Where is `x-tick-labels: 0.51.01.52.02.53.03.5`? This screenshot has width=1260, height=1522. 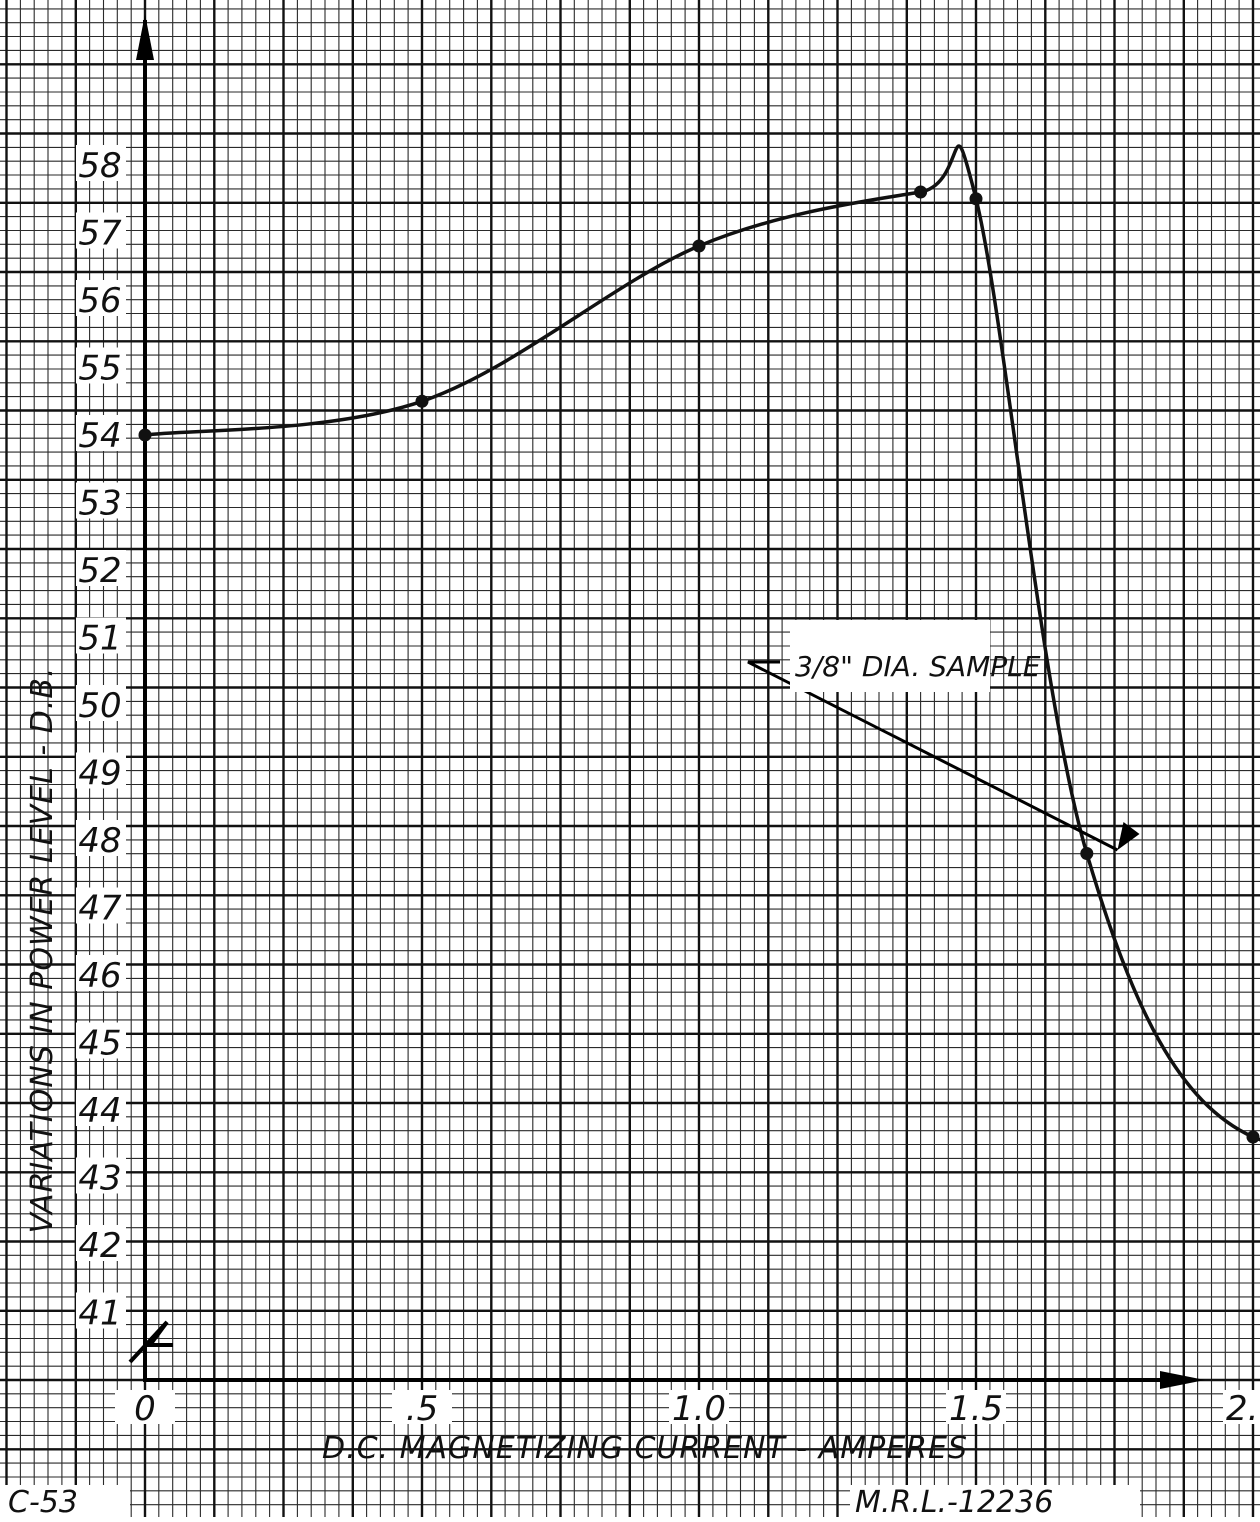
x-tick-labels: 0.51.01.52.02.53.03.5 is located at coordinates (687, 1409).